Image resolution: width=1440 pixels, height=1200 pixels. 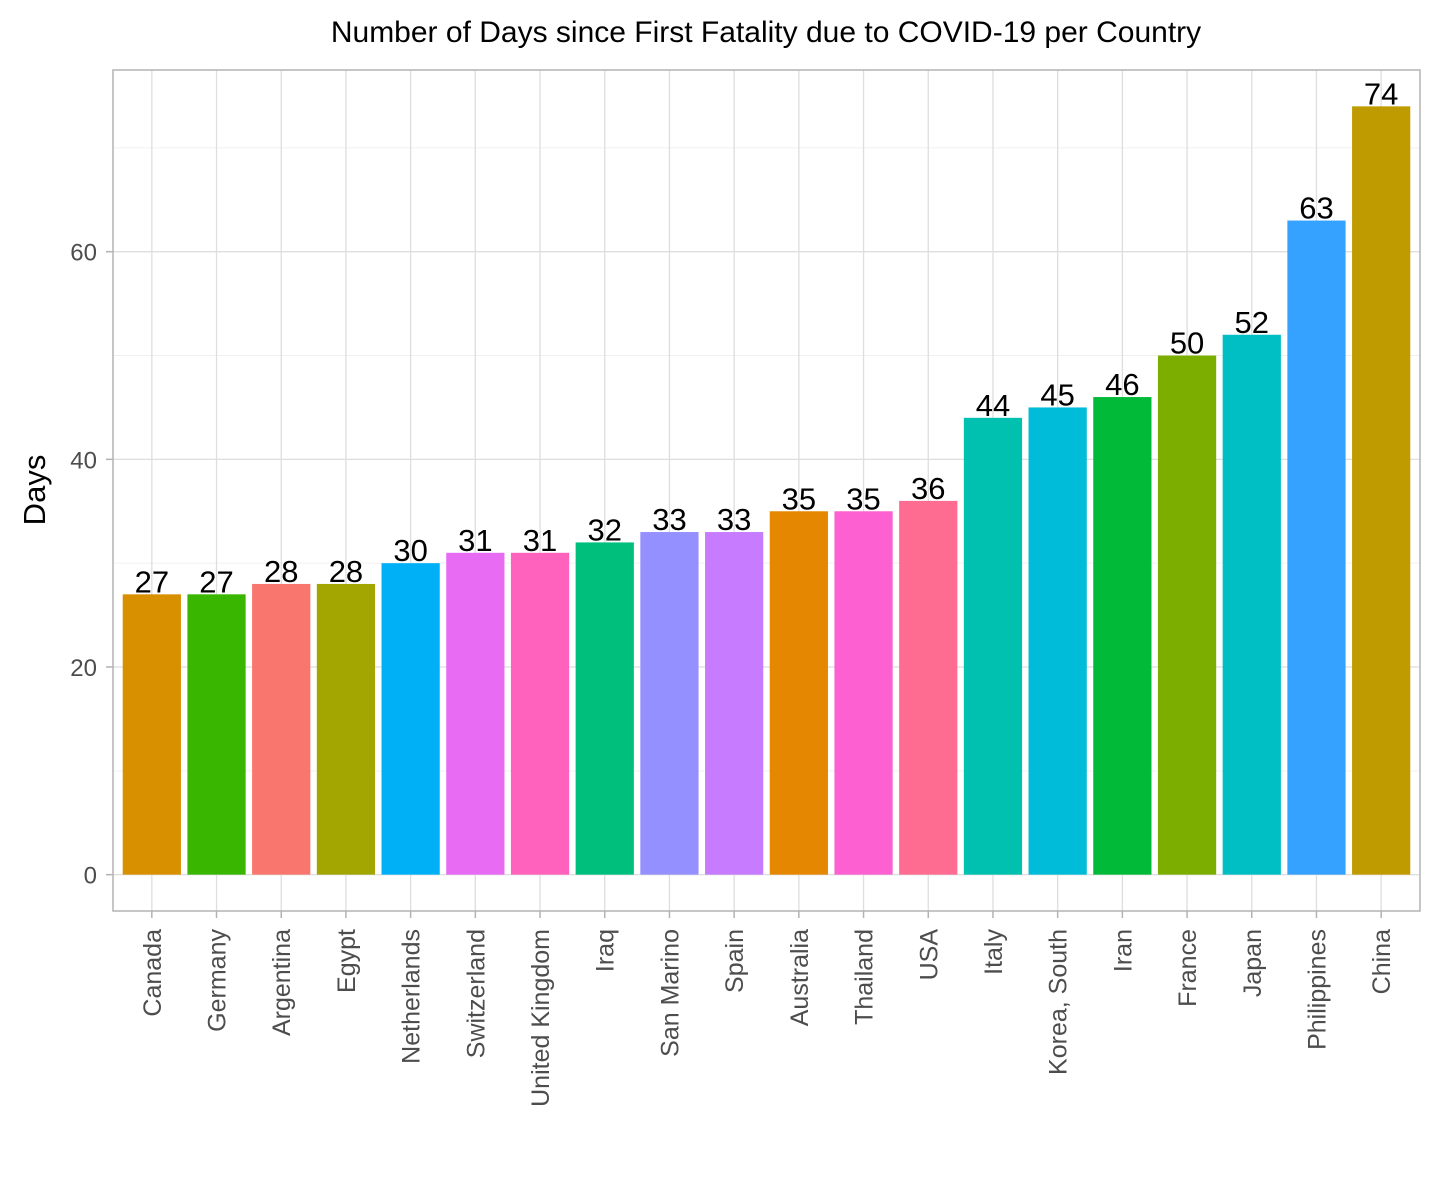 What do you see at coordinates (1317, 989) in the screenshot?
I see `x-tick-label: Philippines` at bounding box center [1317, 989].